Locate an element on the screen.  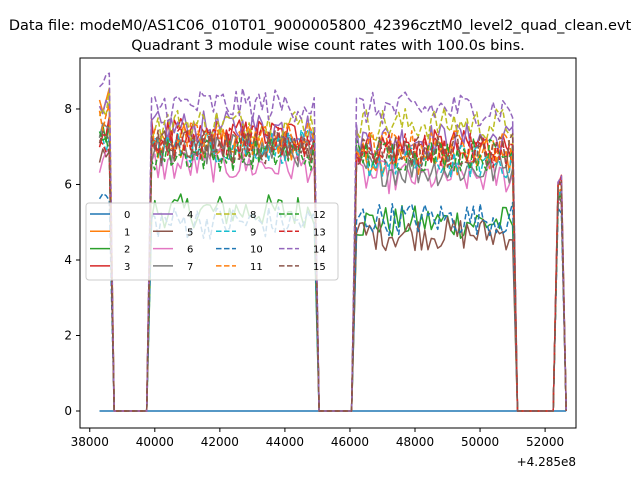
legend-label-7: 7 is located at coordinates (190, 267).